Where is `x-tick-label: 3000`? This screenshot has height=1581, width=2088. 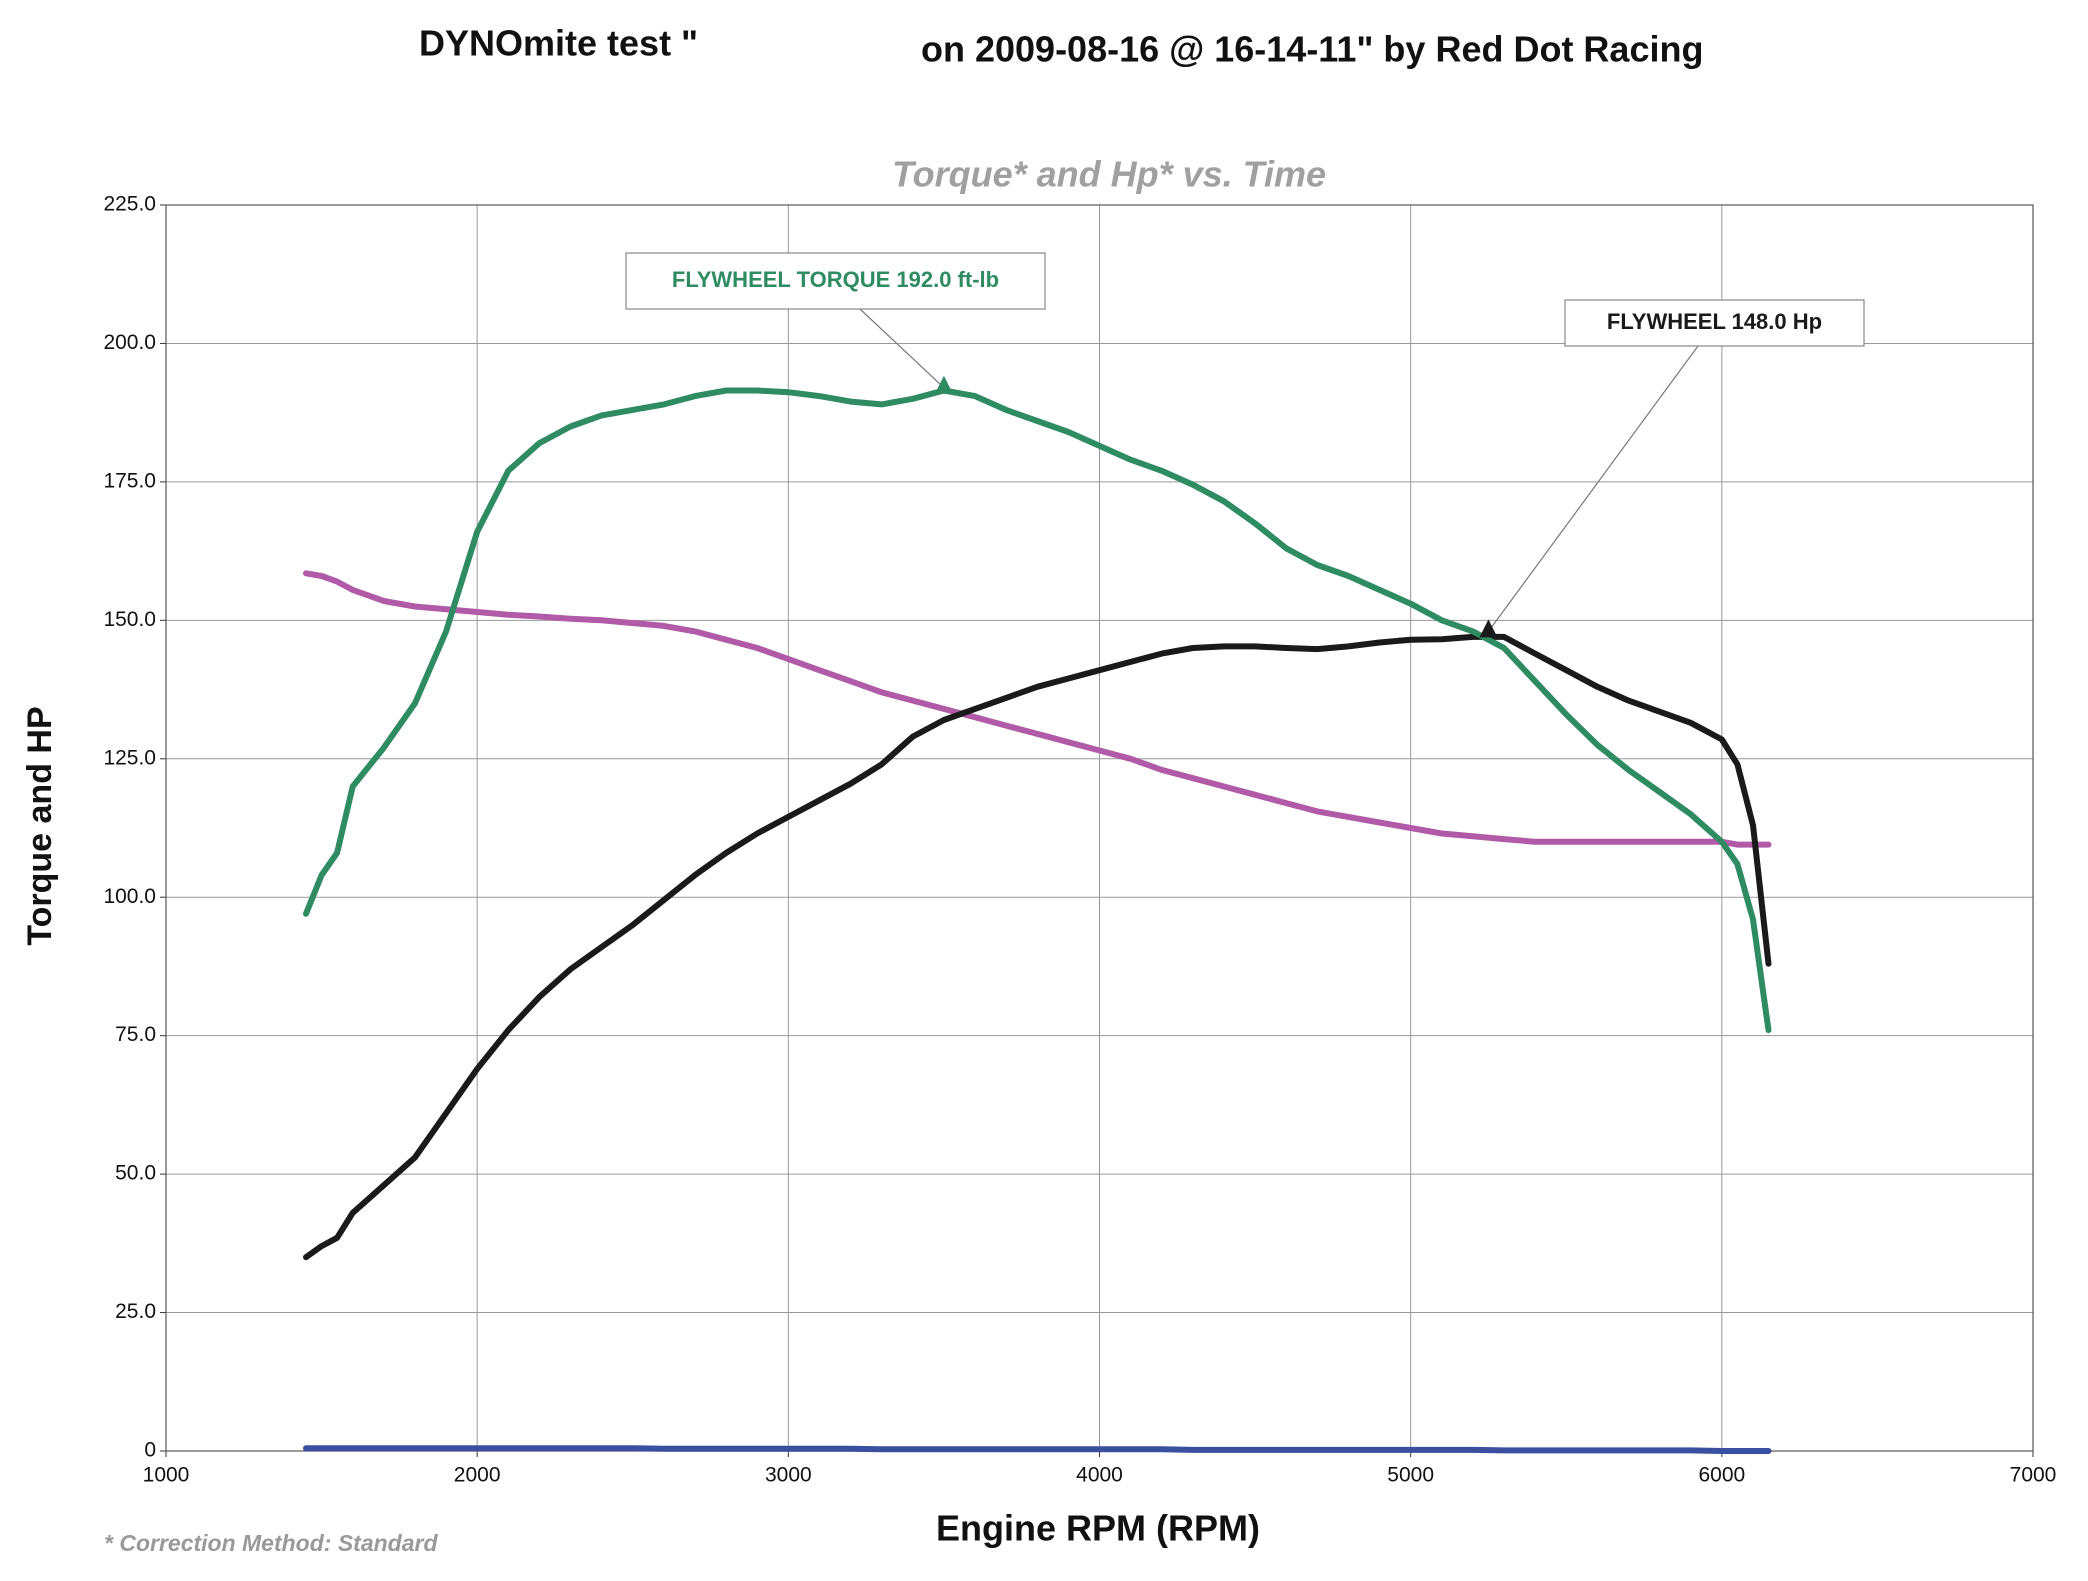
x-tick-label: 3000 is located at coordinates (788, 1475).